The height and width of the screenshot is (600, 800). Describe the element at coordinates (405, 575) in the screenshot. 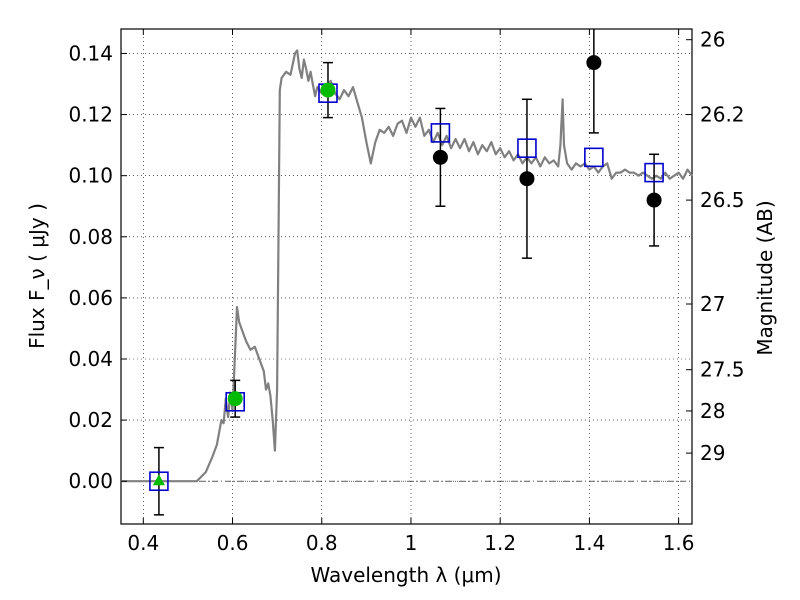

I see `x-axis-label: Wavelength λ (μm)` at that location.